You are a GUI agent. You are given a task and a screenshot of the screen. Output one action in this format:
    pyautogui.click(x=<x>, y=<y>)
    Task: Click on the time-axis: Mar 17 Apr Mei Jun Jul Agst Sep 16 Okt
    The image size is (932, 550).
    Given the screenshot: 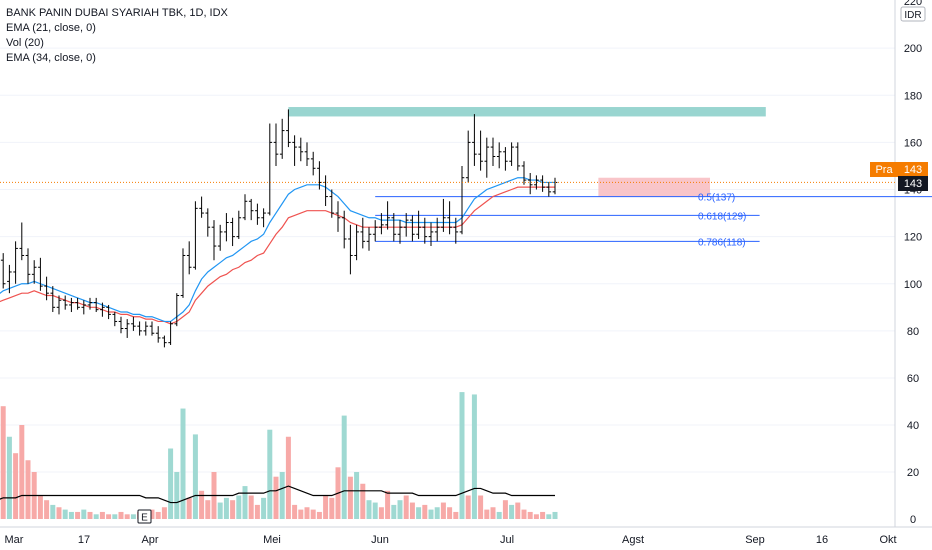 What is the action you would take?
    pyautogui.click(x=451, y=540)
    